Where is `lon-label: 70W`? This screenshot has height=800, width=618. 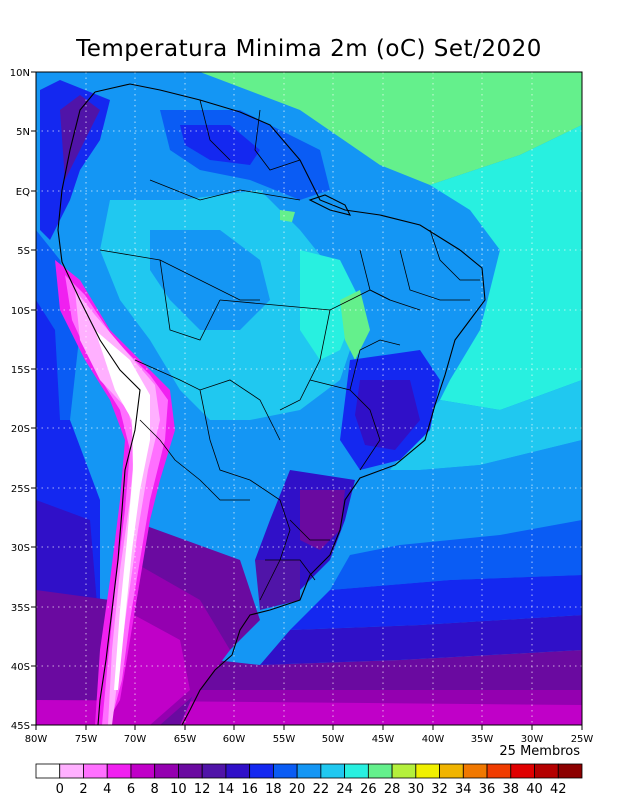 lon-label: 70W is located at coordinates (135, 739).